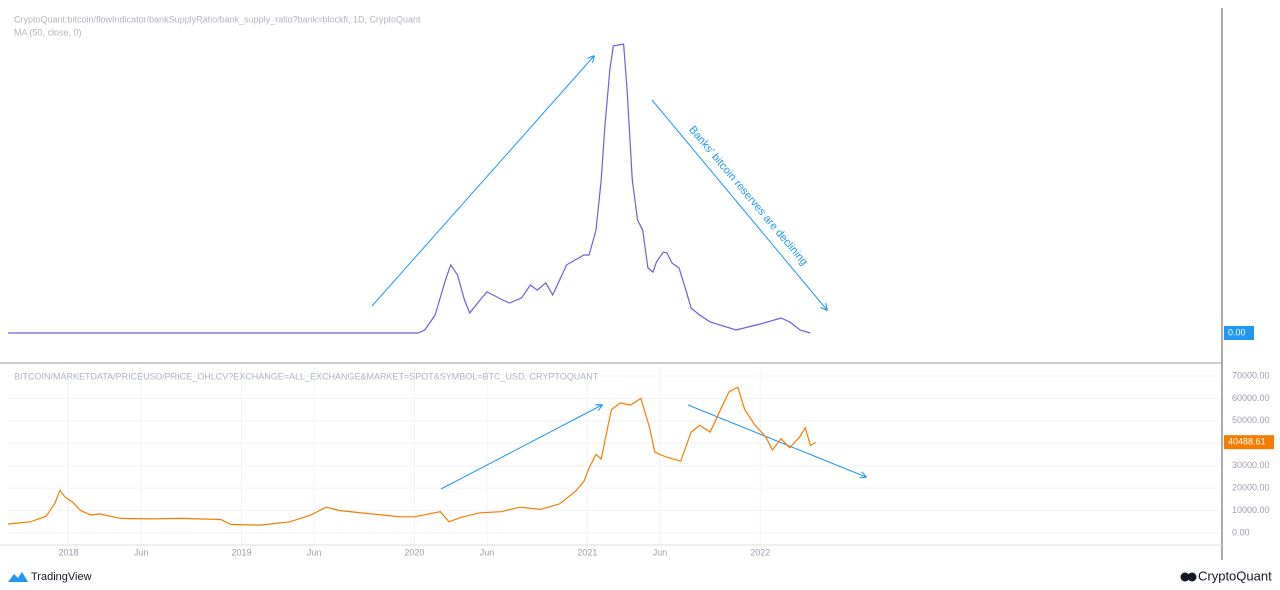  Describe the element at coordinates (1235, 575) in the screenshot. I see `footer-right: CryptoQuant` at that location.